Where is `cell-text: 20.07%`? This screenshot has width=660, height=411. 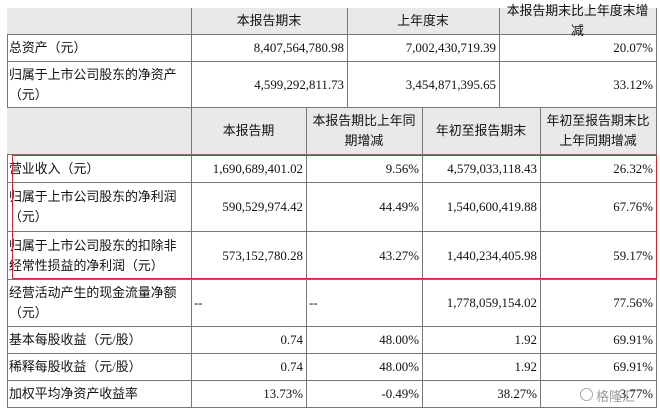
cell-text: 20.07% is located at coordinates (633, 48).